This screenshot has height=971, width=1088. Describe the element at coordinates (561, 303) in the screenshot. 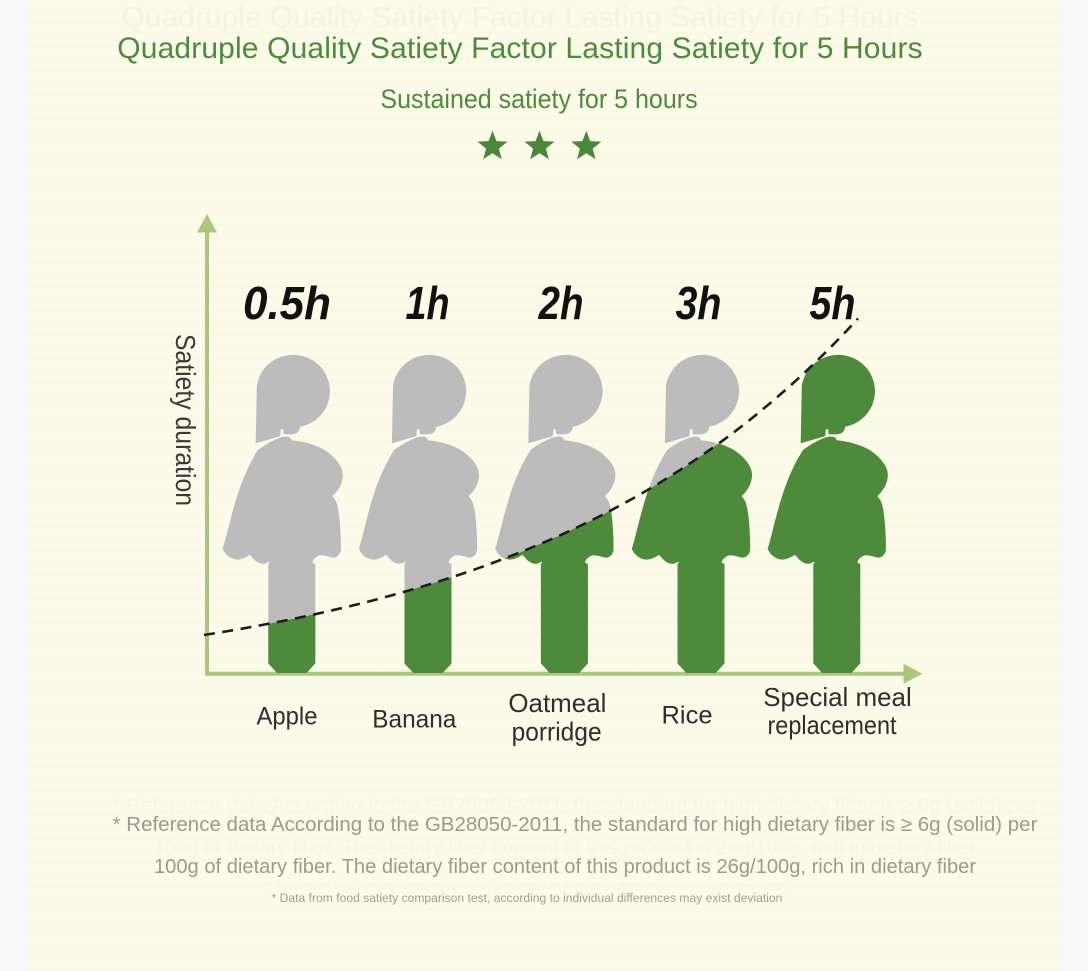

I see `svg-text: 2h` at that location.